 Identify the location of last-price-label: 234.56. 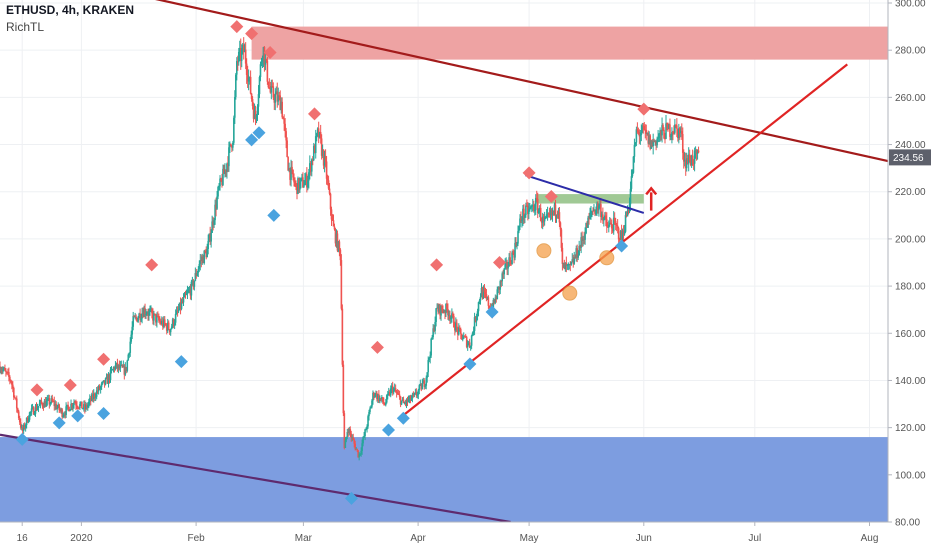
(908, 158).